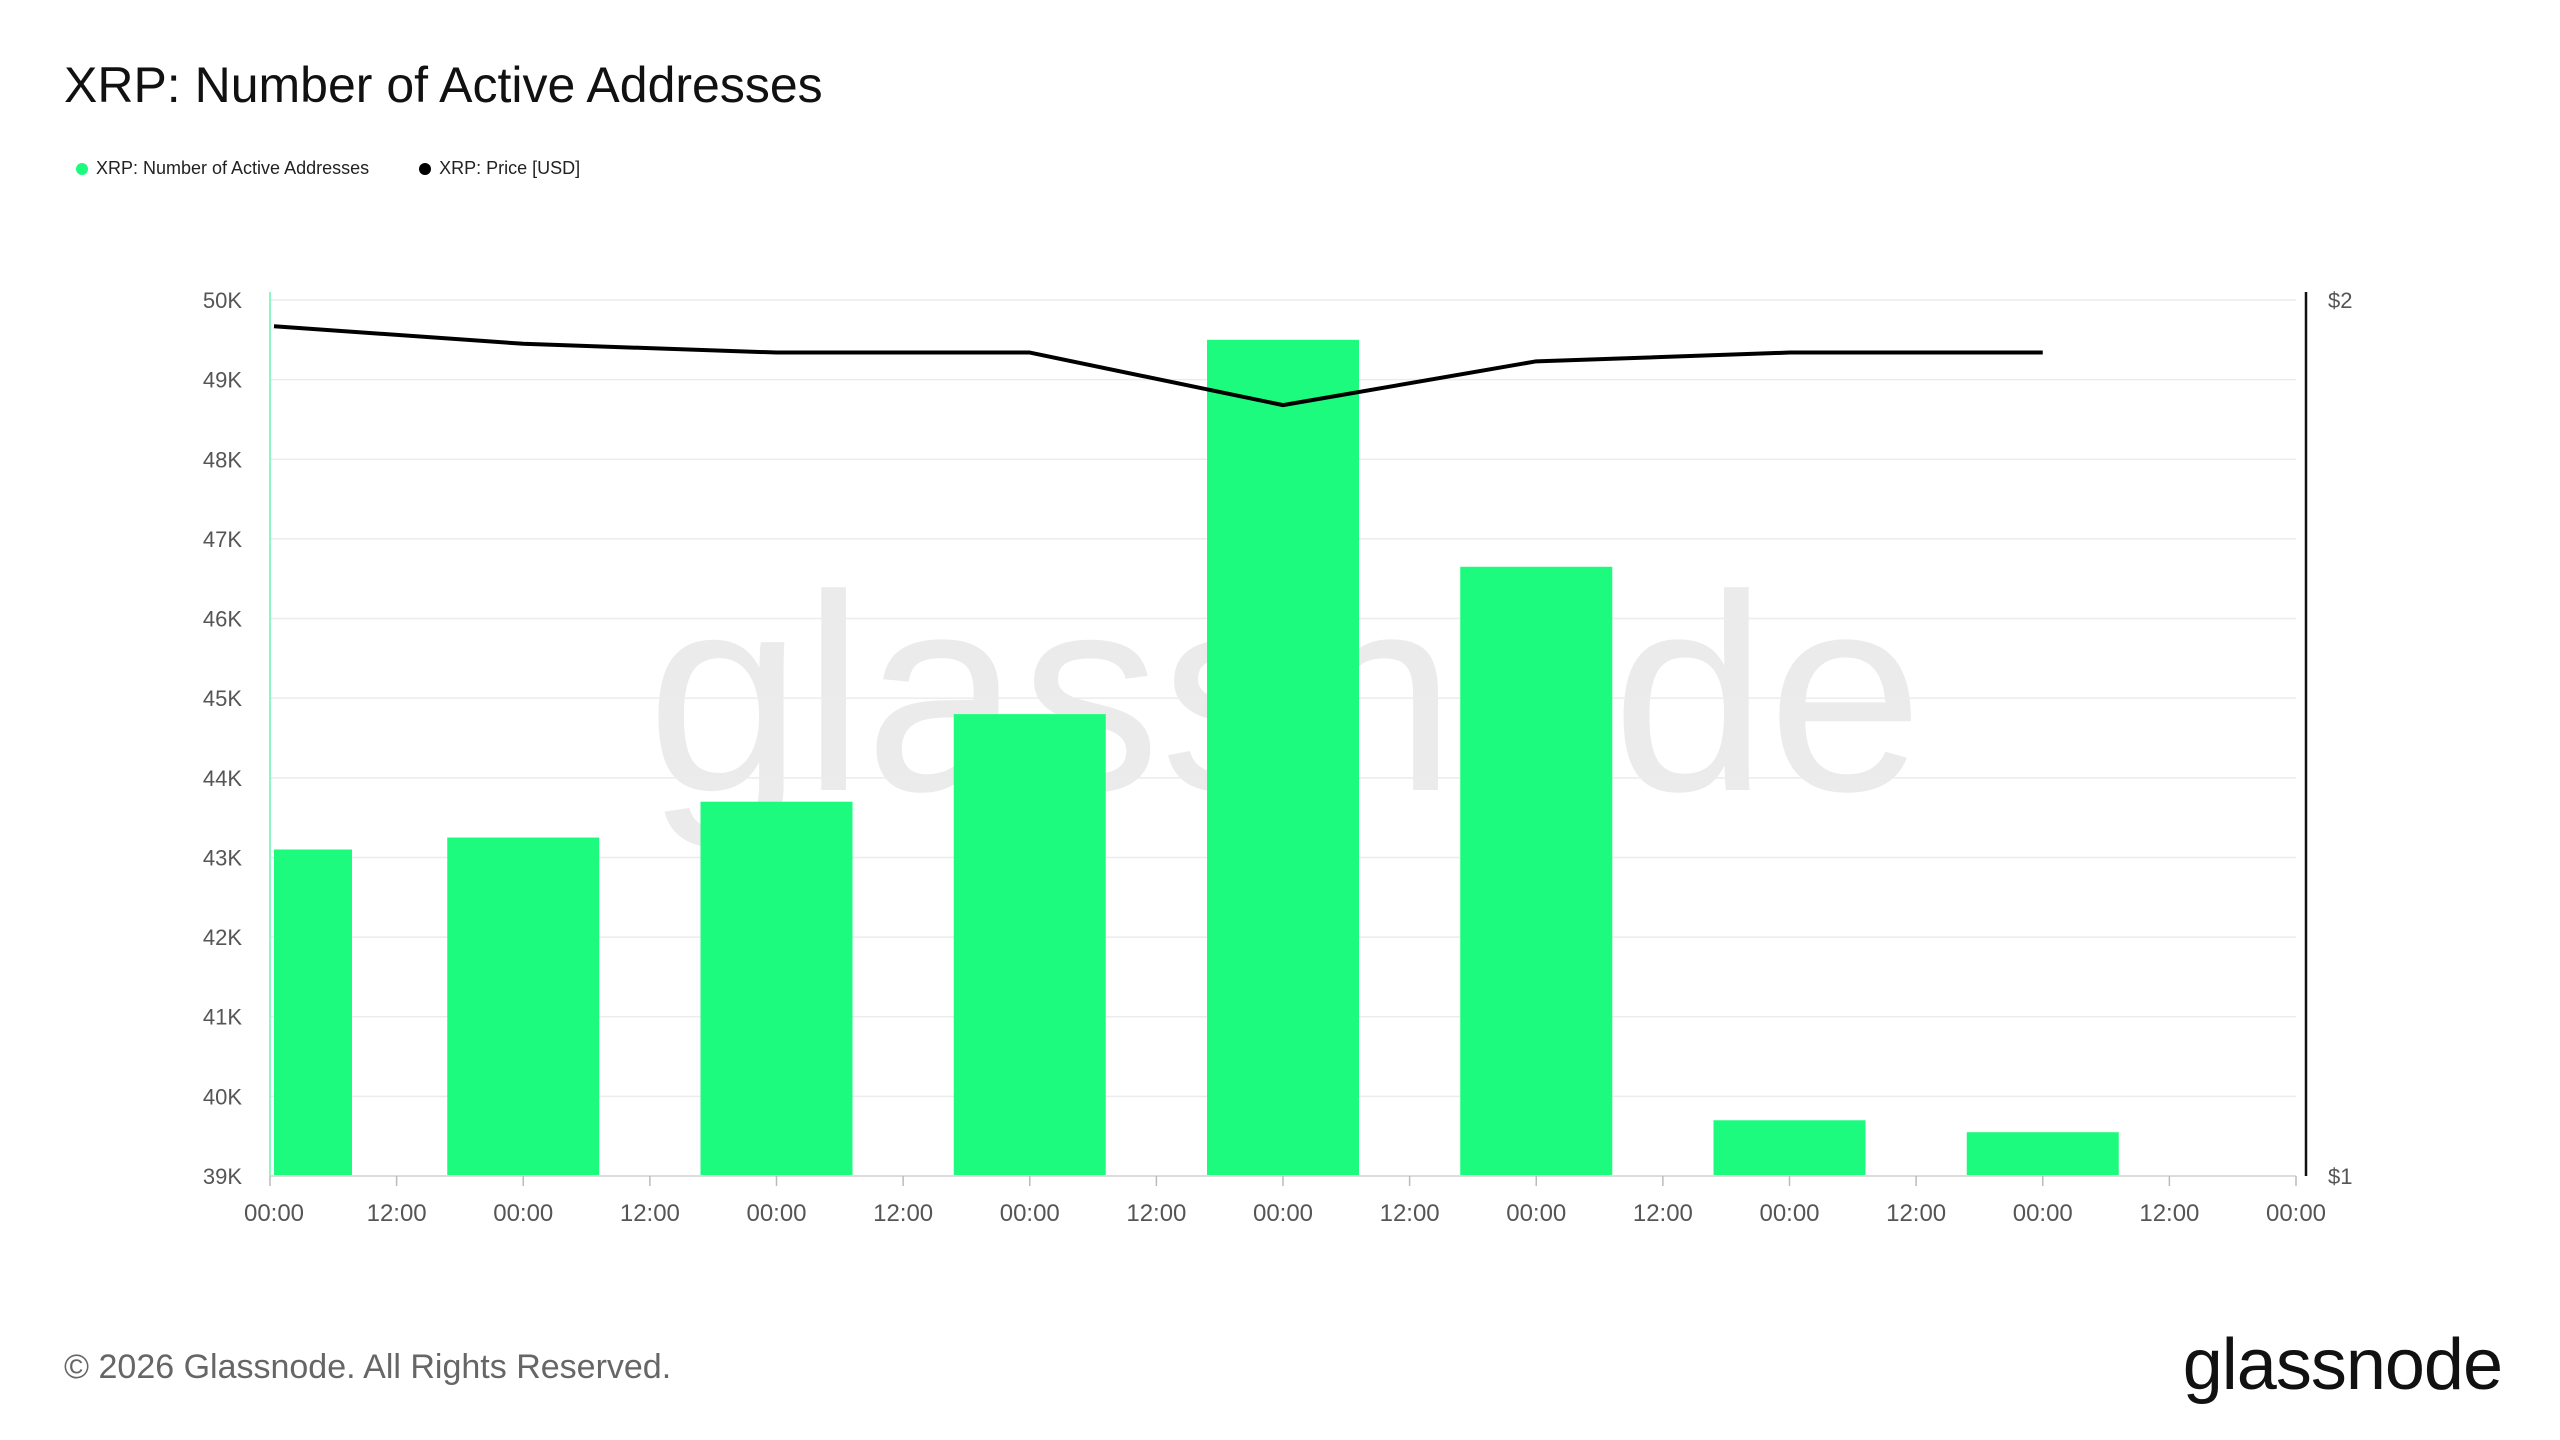 This screenshot has height=1440, width=2560. I want to click on legend-label-active-addresses: XRP: Number of Active Addresses, so click(233, 168).